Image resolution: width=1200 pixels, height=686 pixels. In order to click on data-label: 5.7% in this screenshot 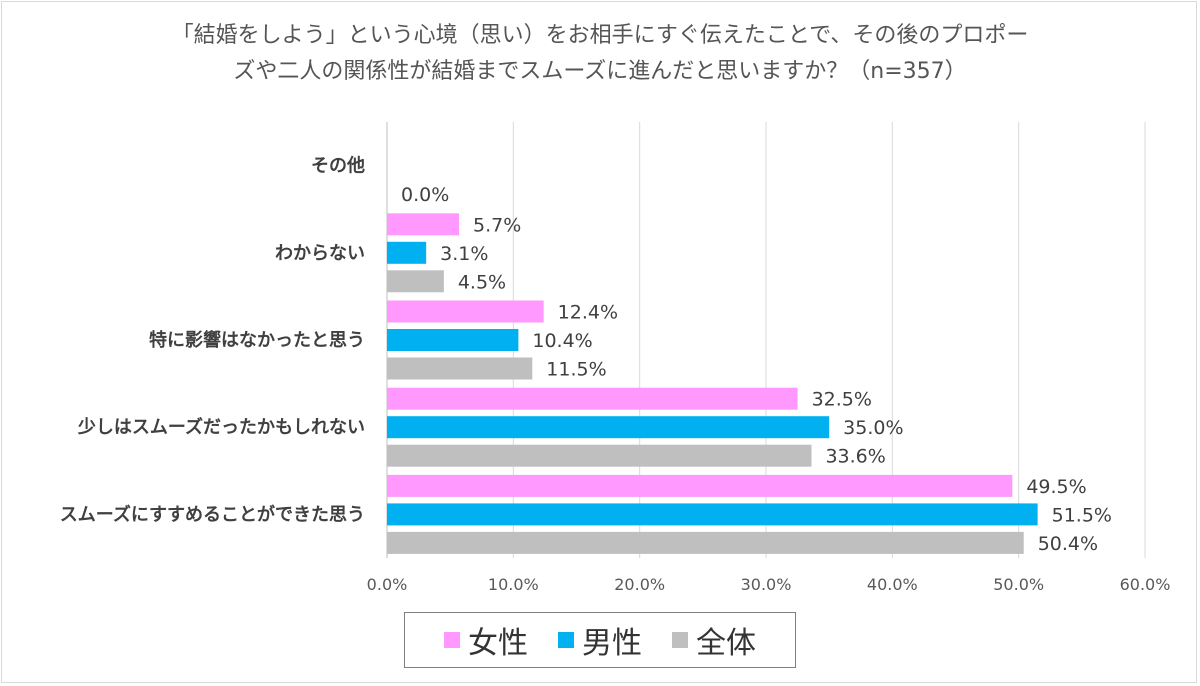, I will do `click(497, 225)`.